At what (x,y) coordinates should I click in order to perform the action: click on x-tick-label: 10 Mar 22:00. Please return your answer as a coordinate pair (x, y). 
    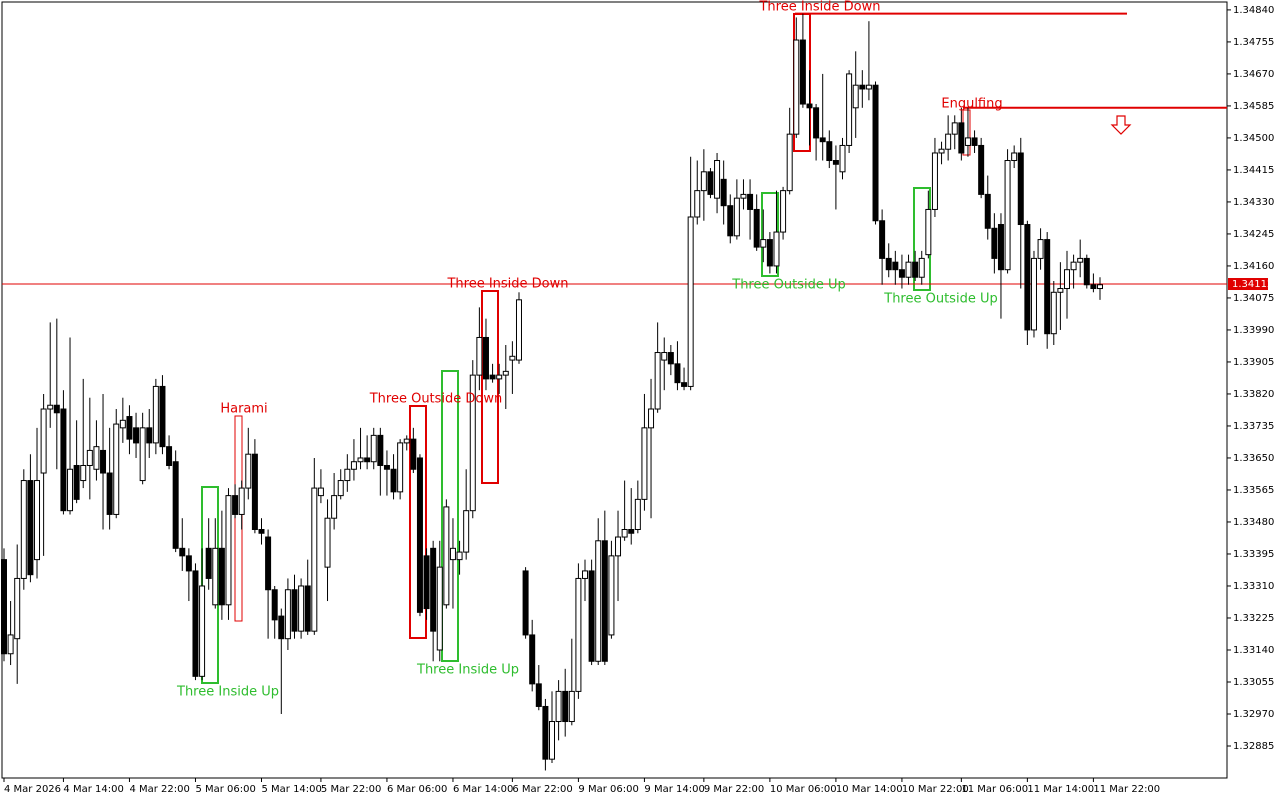
    Looking at the image, I should click on (935, 789).